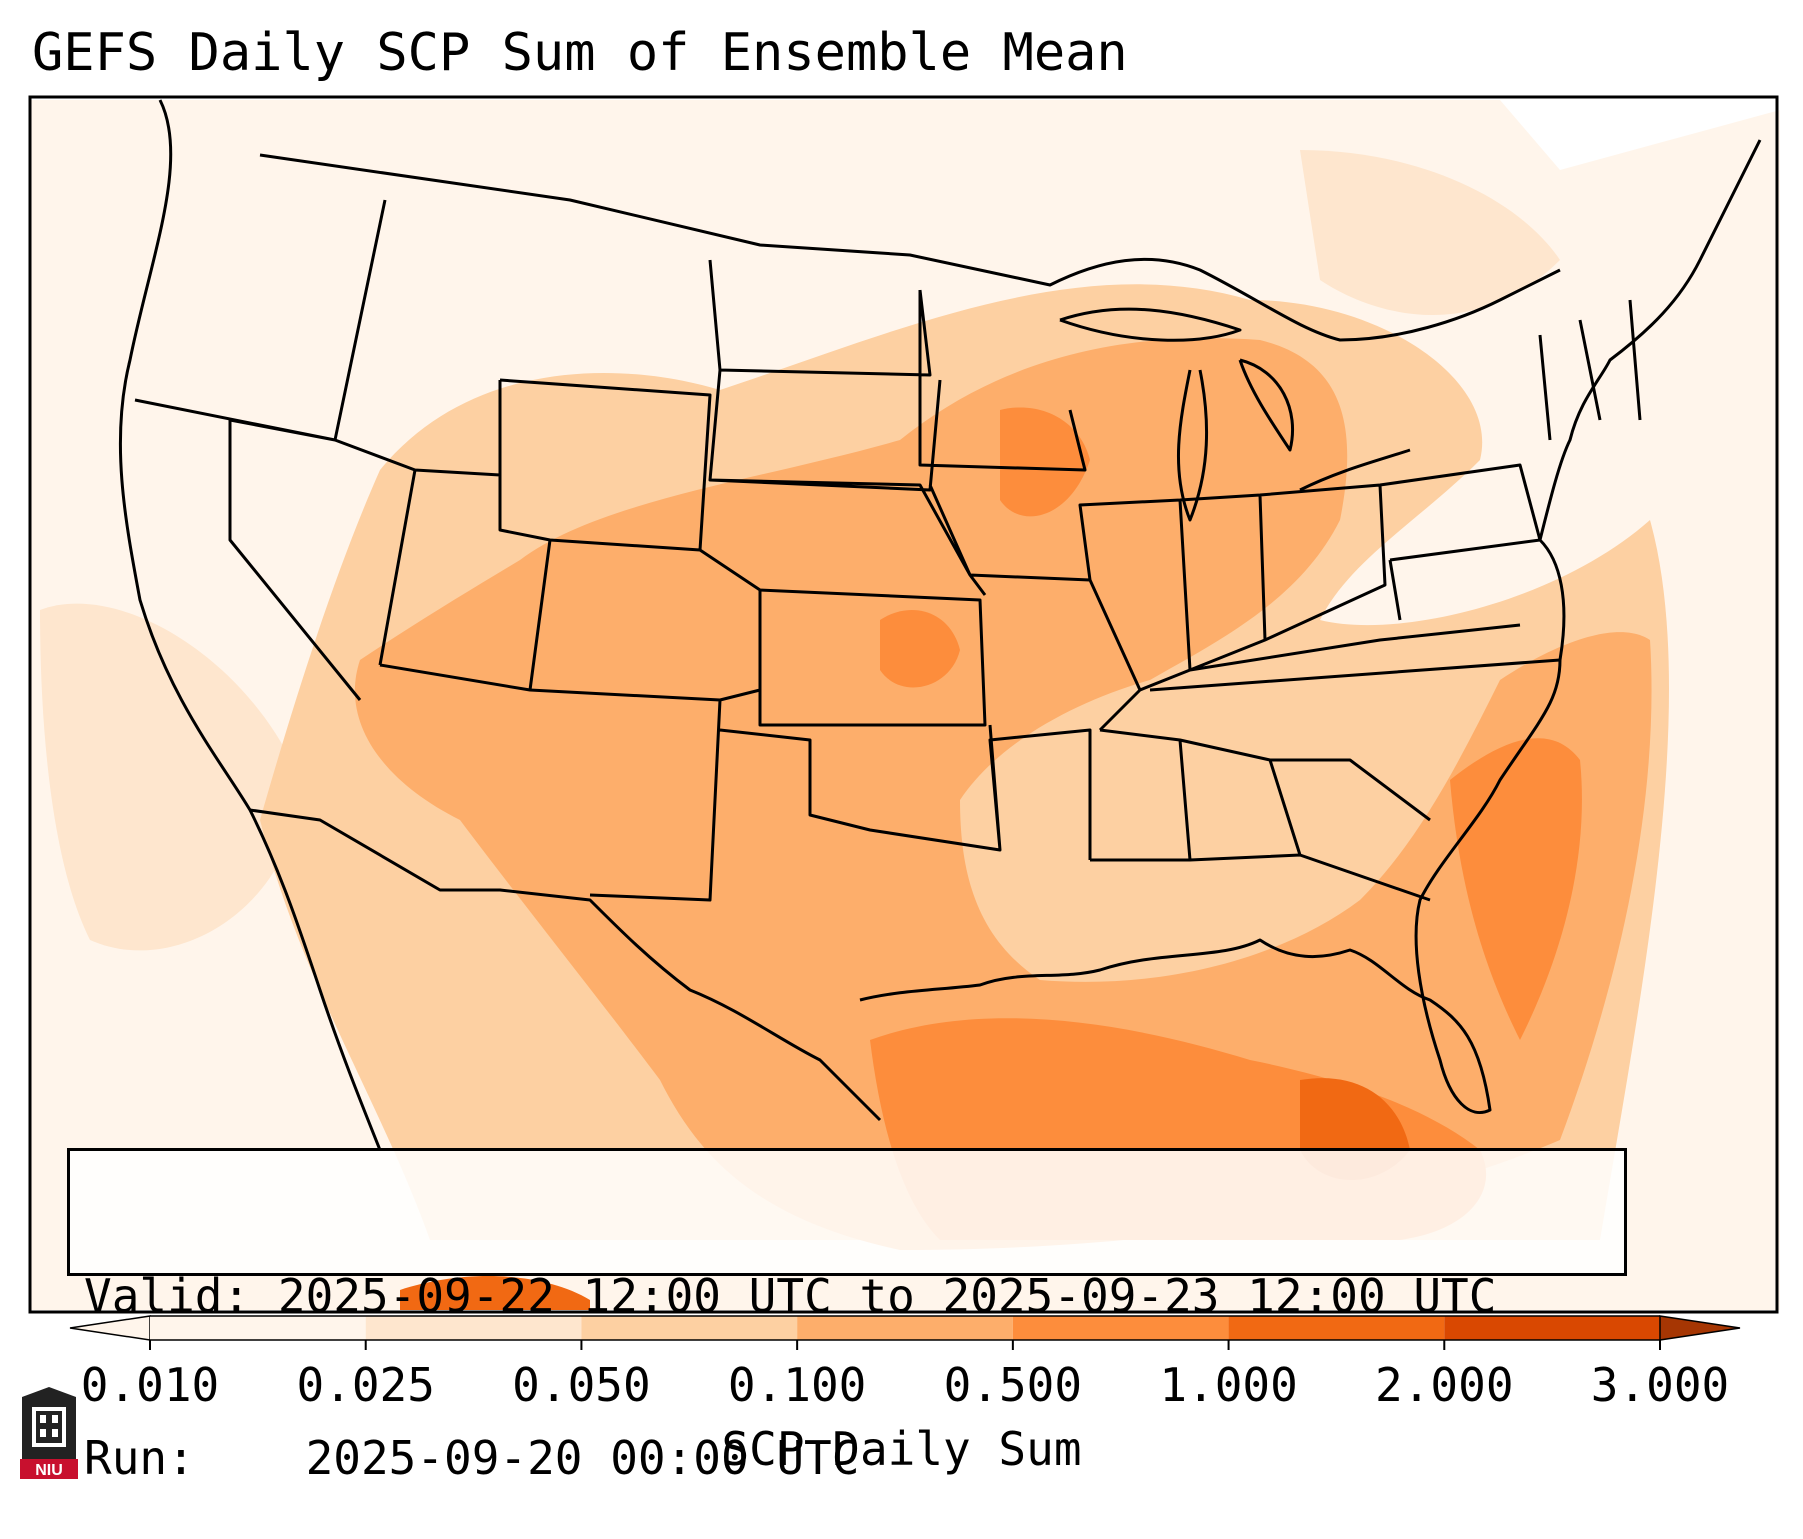 The height and width of the screenshot is (1539, 1803). Describe the element at coordinates (1660, 1385) in the screenshot. I see `colorbar-tick-label: 3.000` at that location.